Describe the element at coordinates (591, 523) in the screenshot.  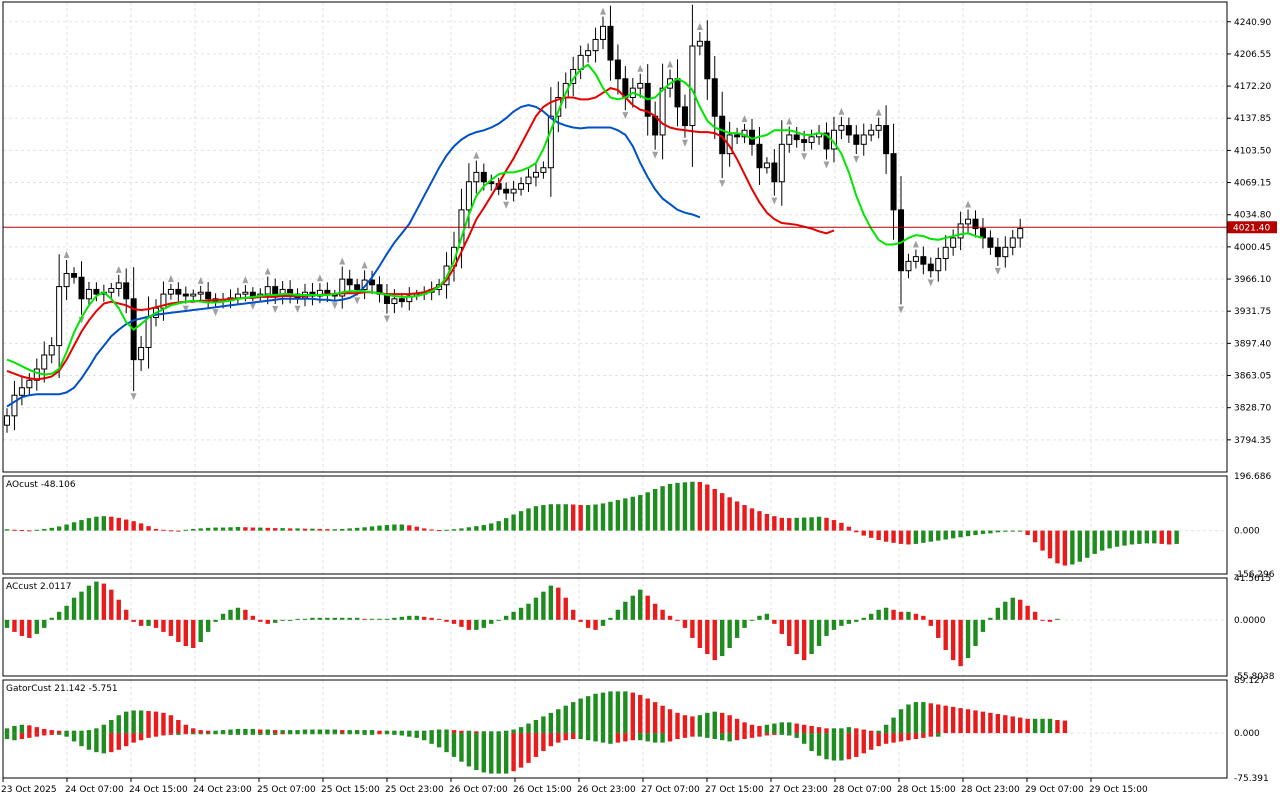
I see `ao-panel: AOcust -48.106` at that location.